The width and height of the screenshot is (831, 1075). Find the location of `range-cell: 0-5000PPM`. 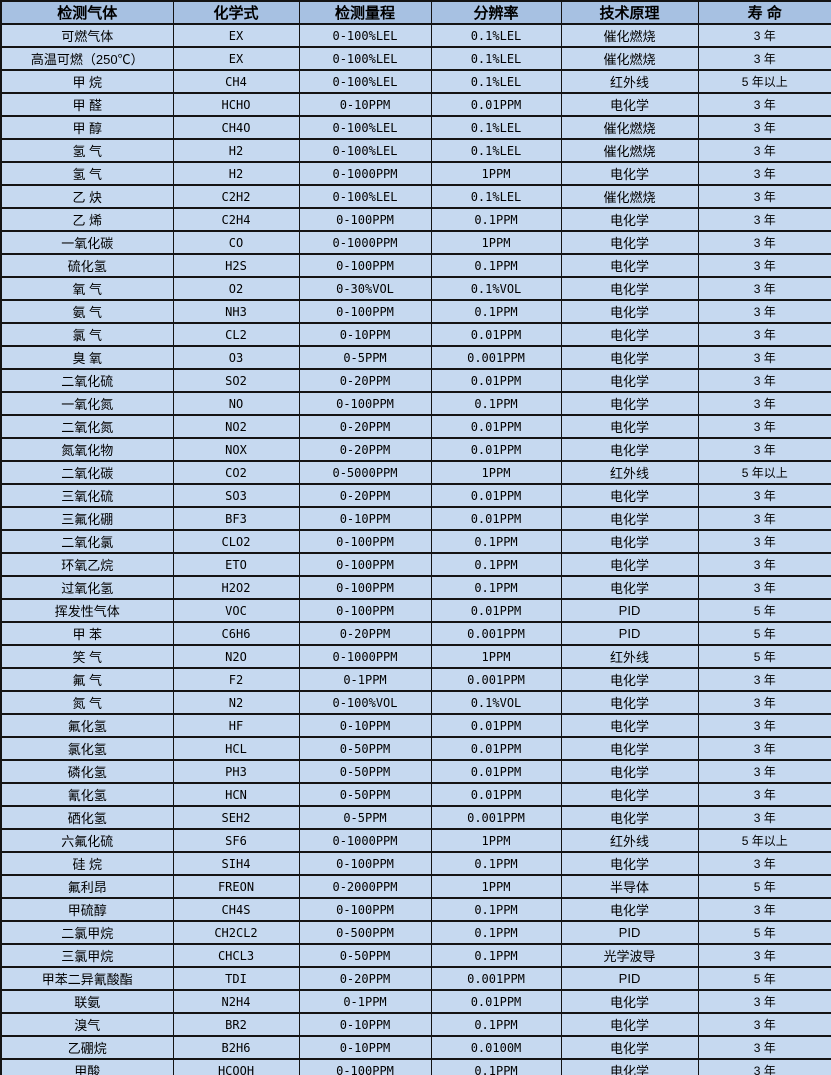

range-cell: 0-5000PPM is located at coordinates (365, 472).